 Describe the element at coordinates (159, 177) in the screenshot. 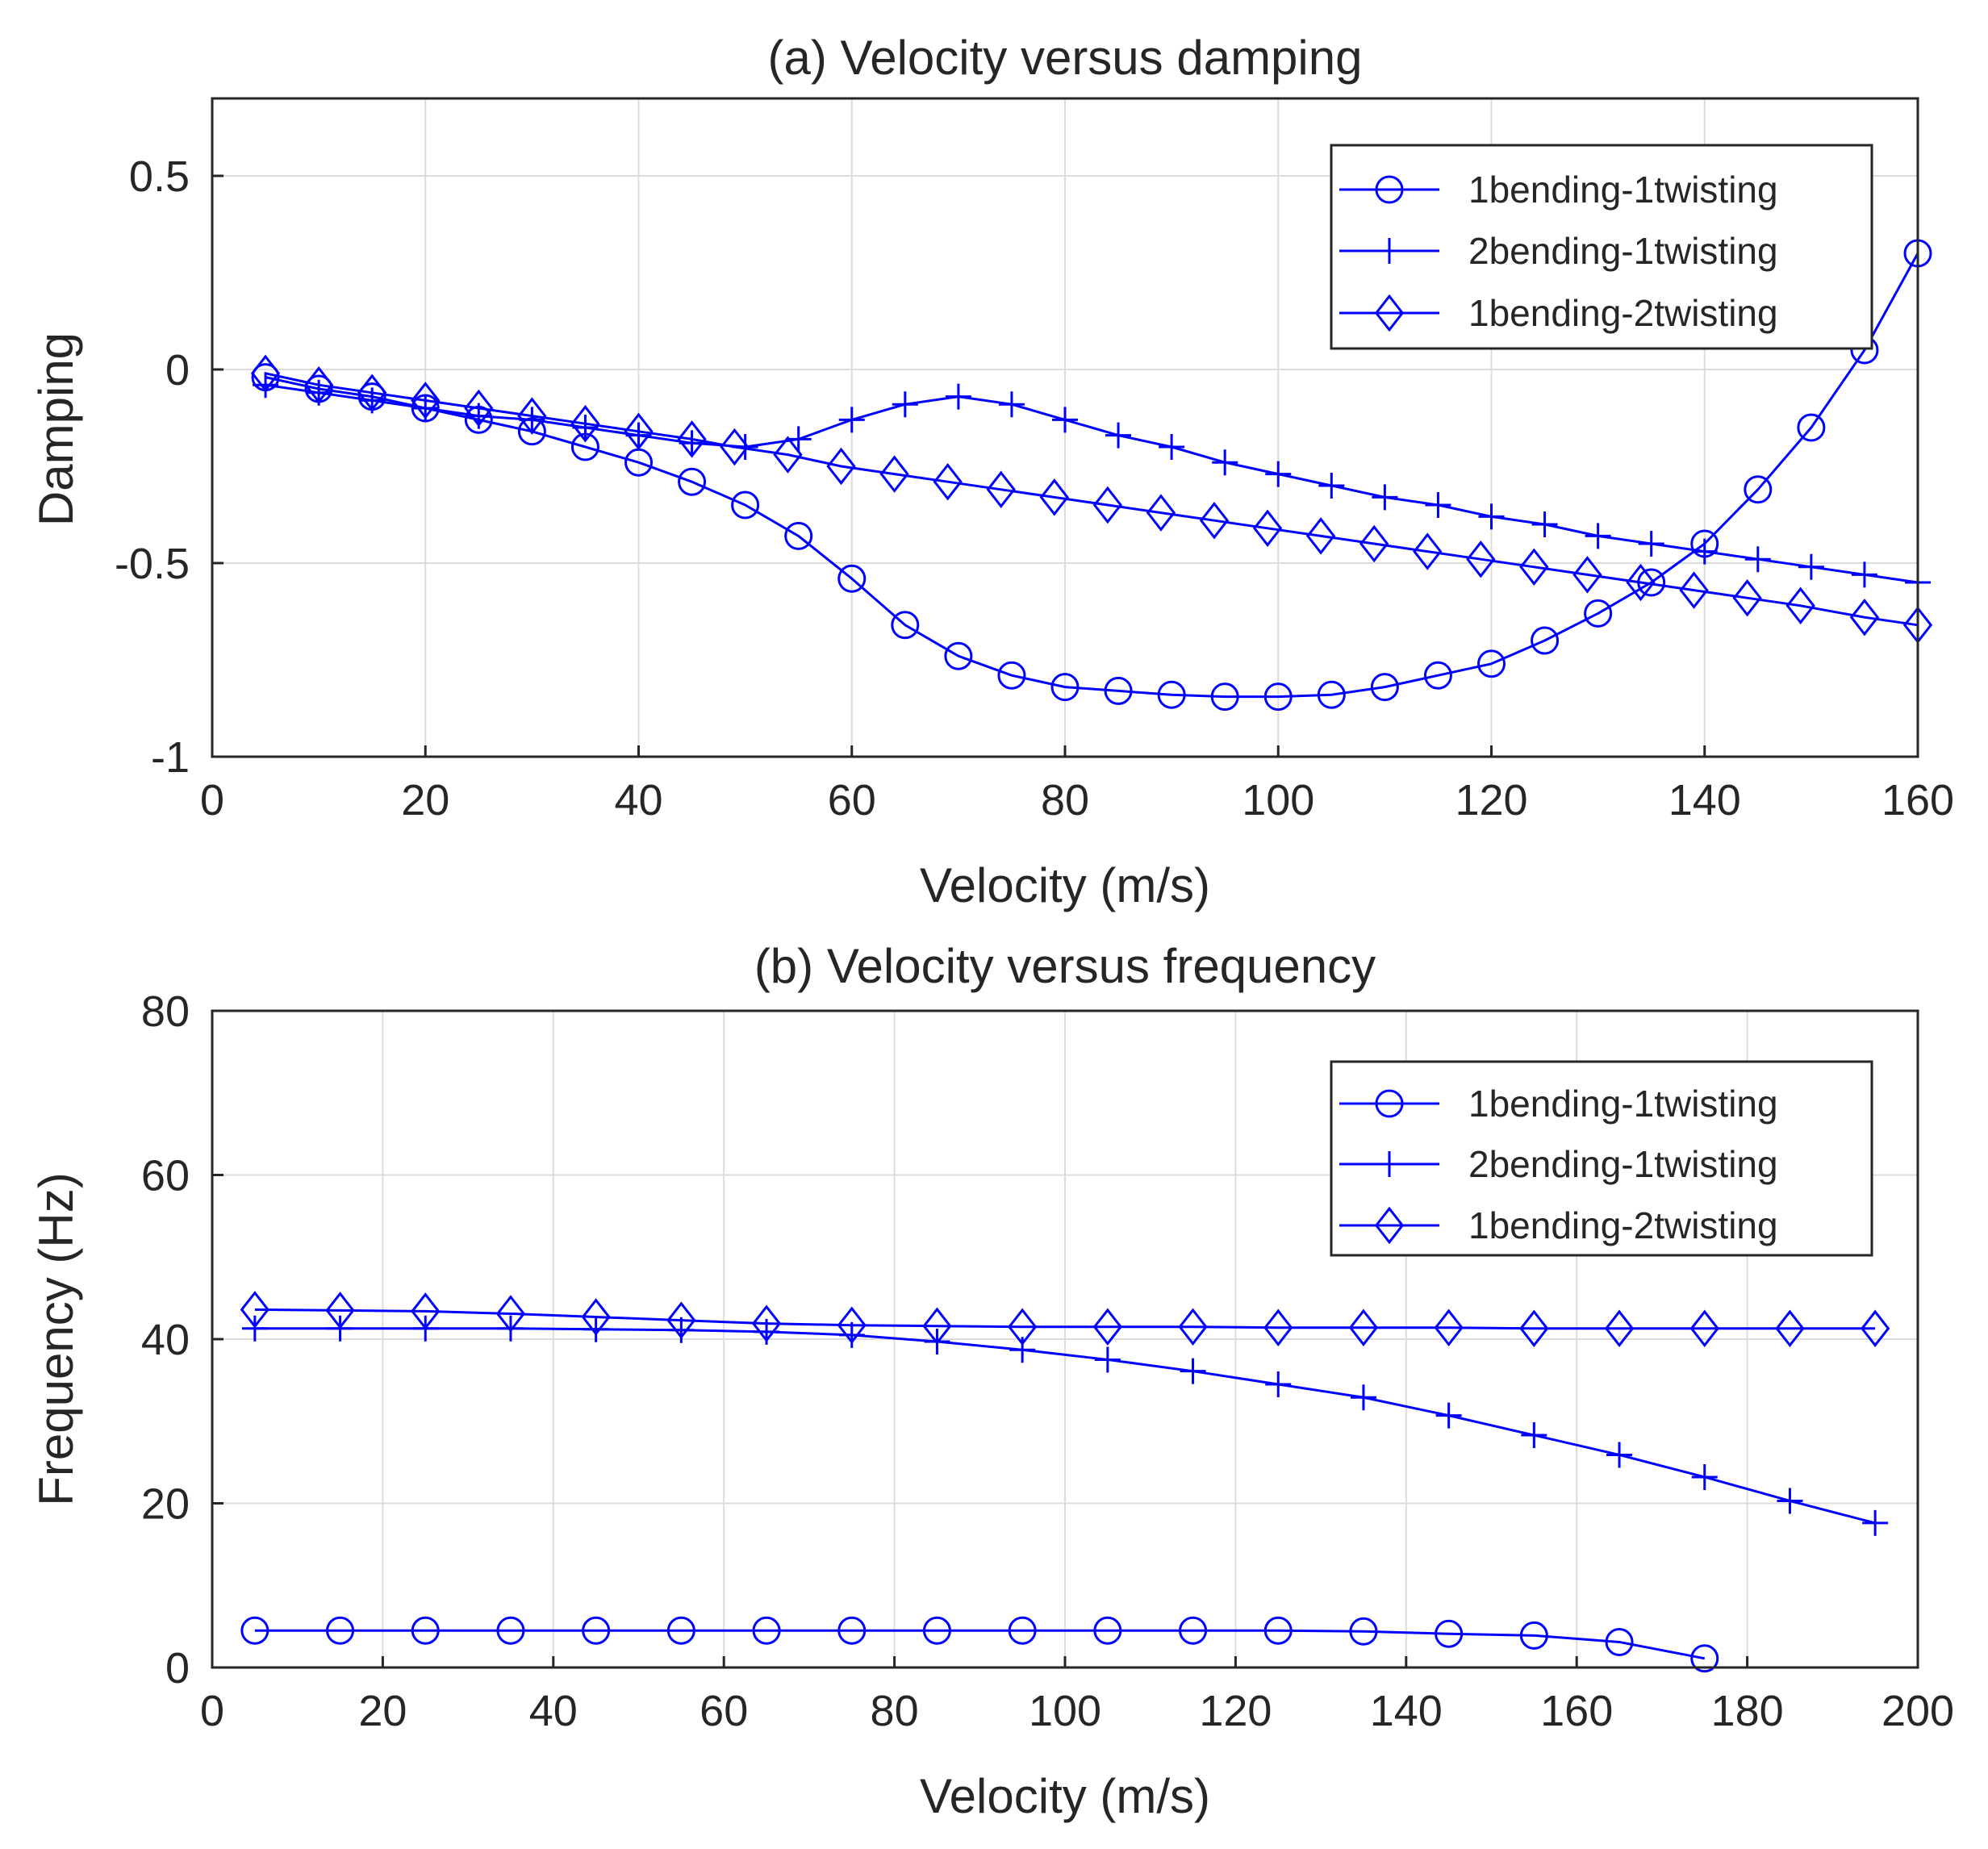

I see `y-tick-label: 0.5` at that location.